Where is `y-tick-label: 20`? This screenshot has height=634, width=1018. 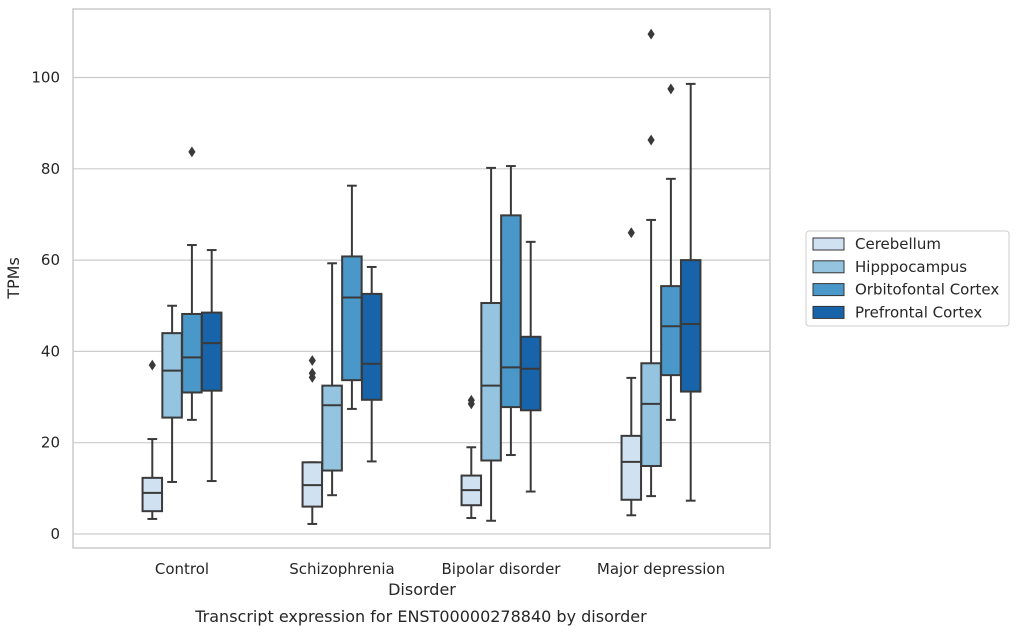
y-tick-label: 20 is located at coordinates (50, 443).